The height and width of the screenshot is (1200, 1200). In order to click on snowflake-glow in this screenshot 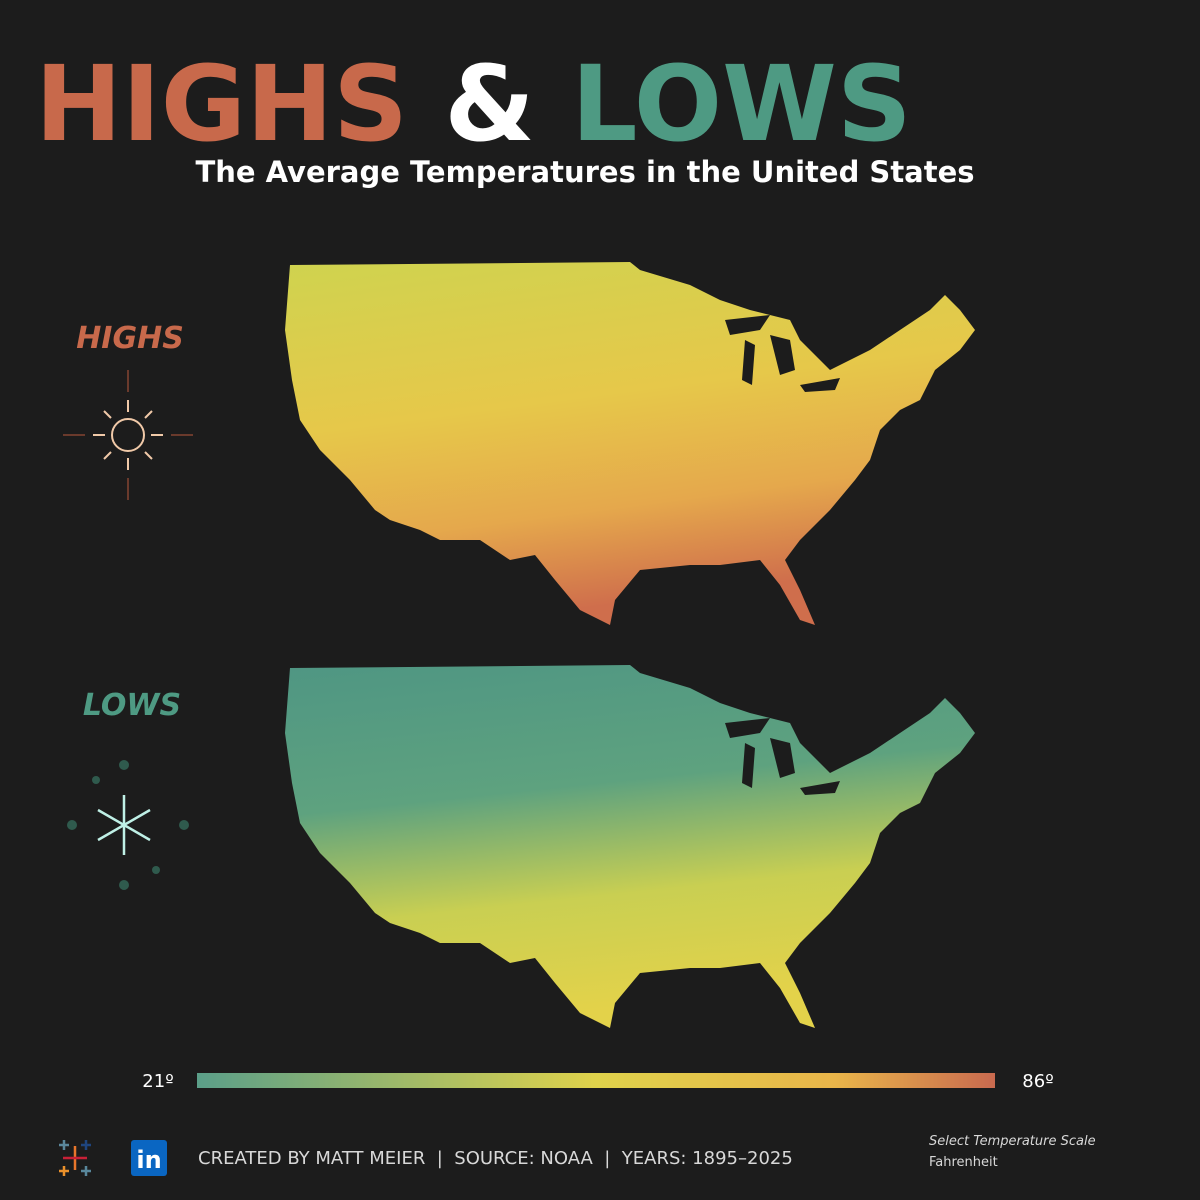, I will do `click(128, 825)`.